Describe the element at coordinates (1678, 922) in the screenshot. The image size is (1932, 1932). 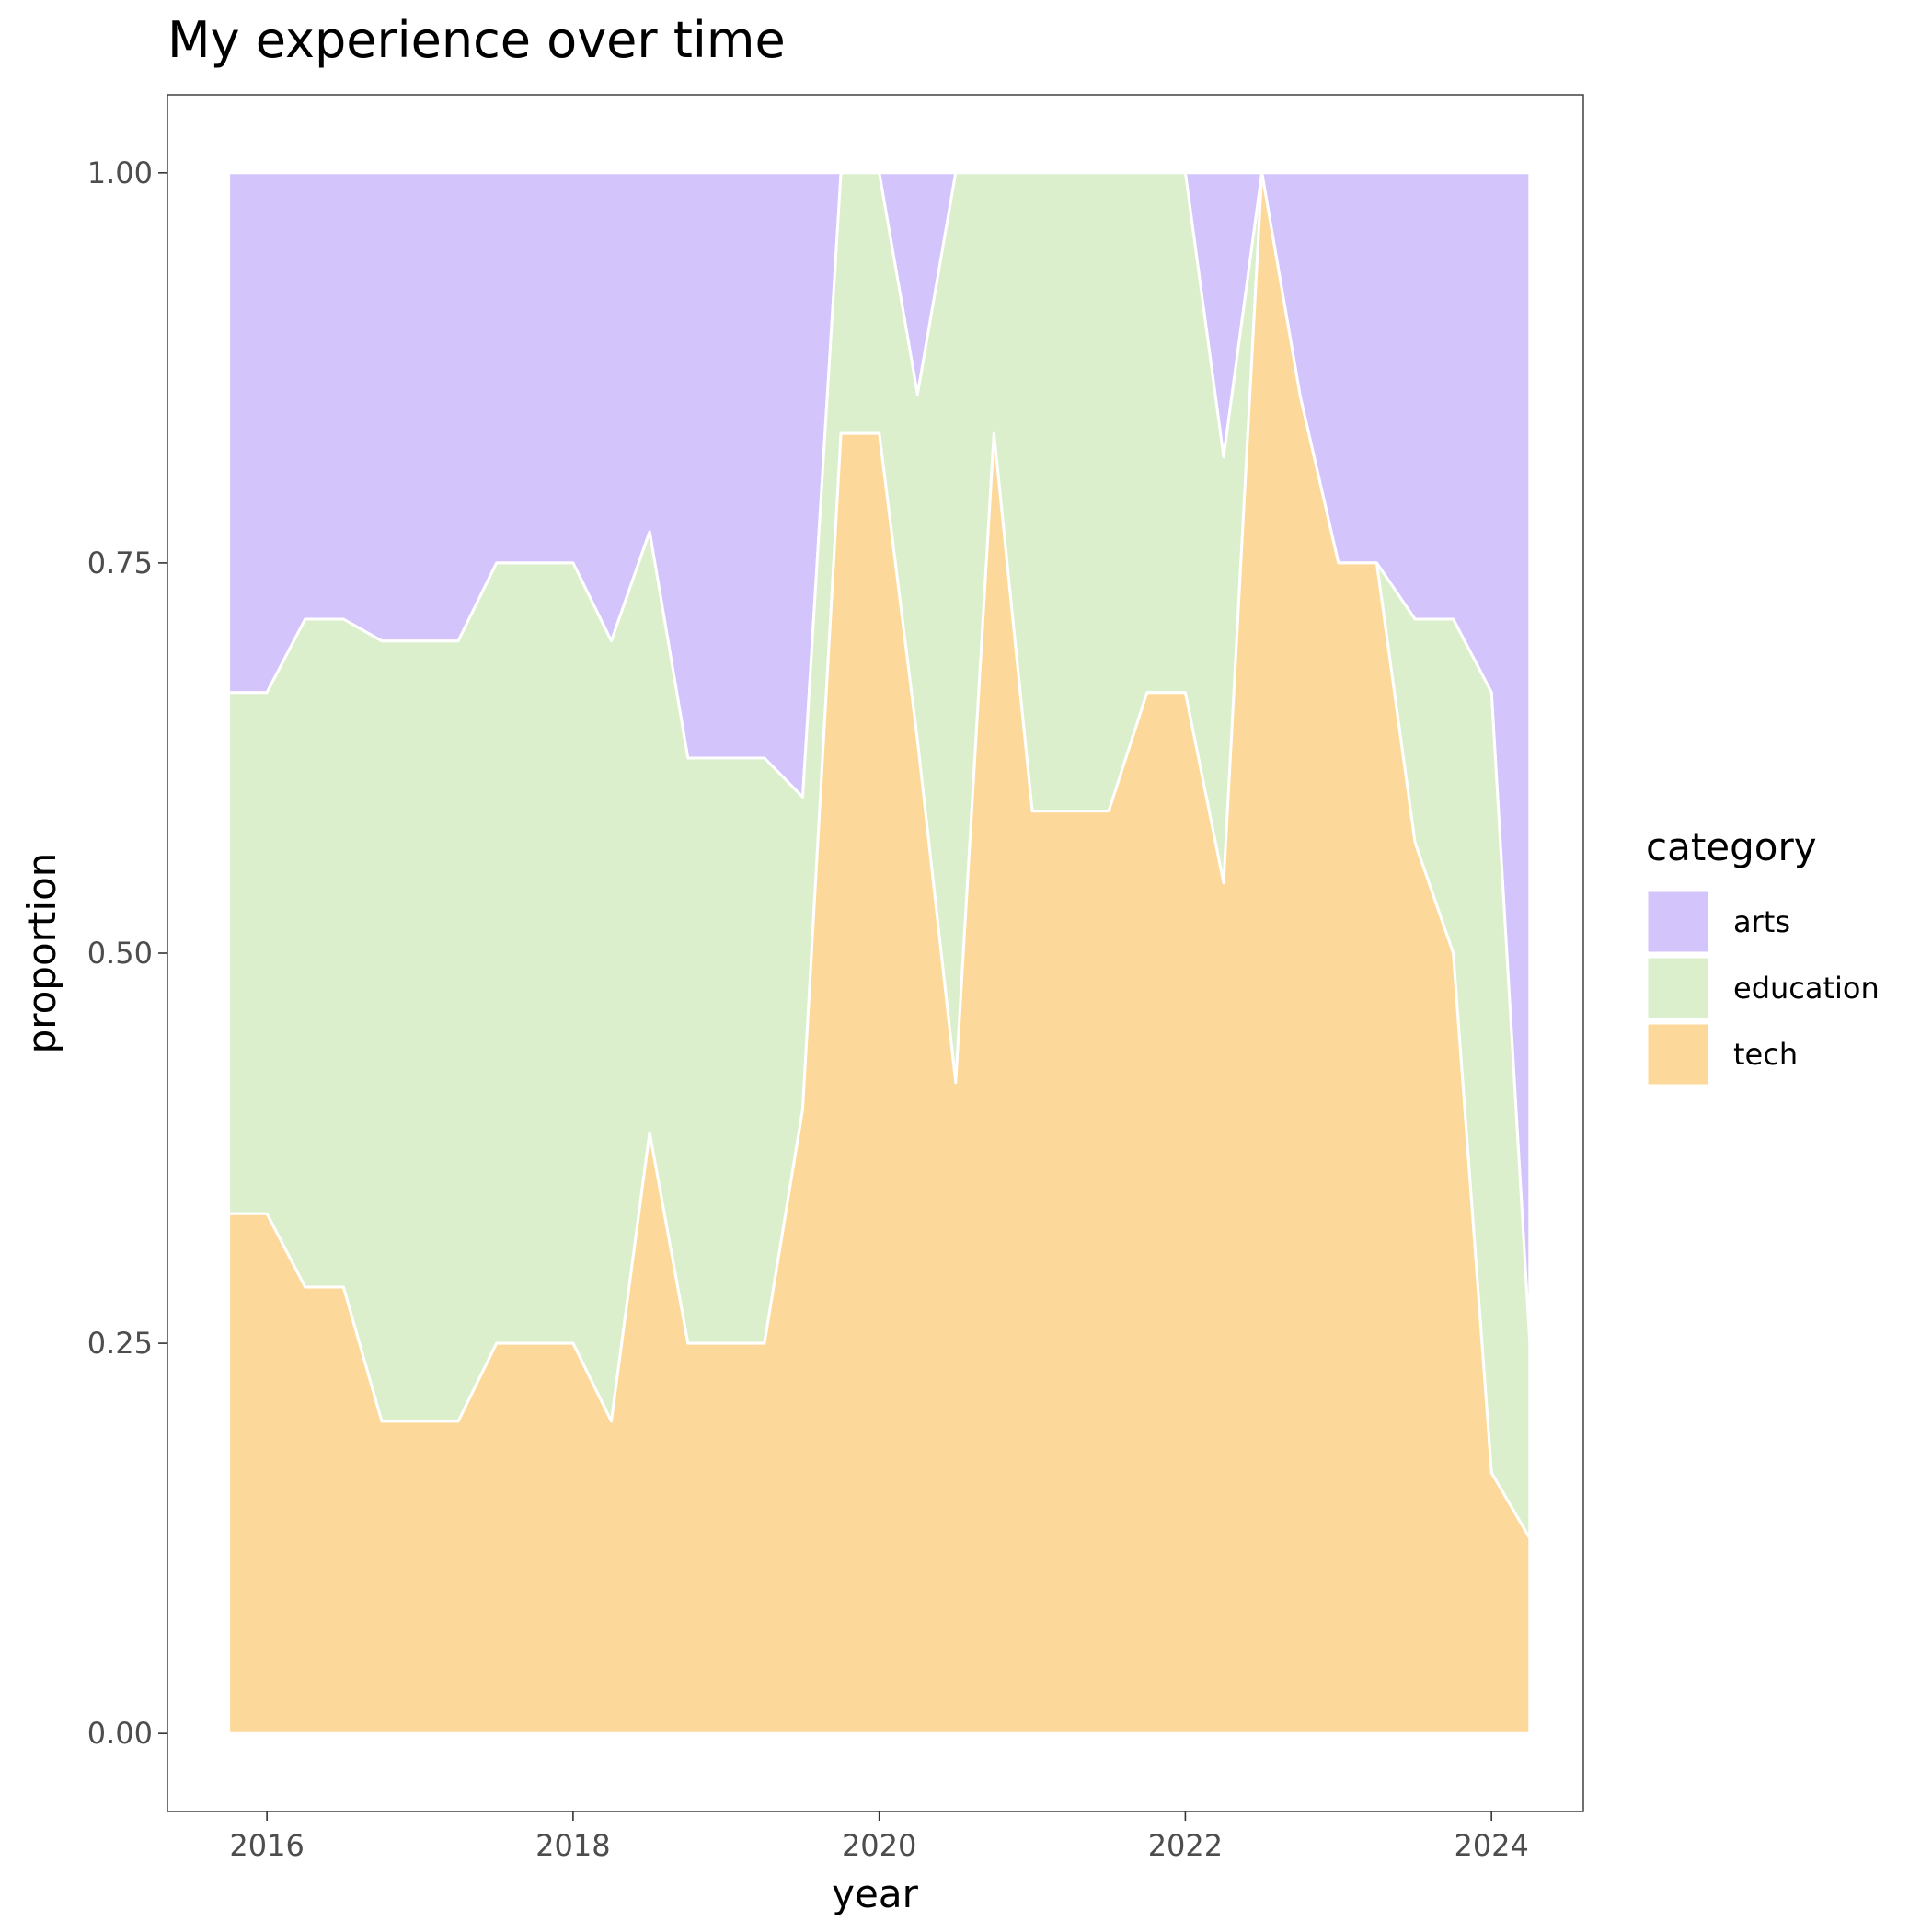
I see `legend-key-arts` at that location.